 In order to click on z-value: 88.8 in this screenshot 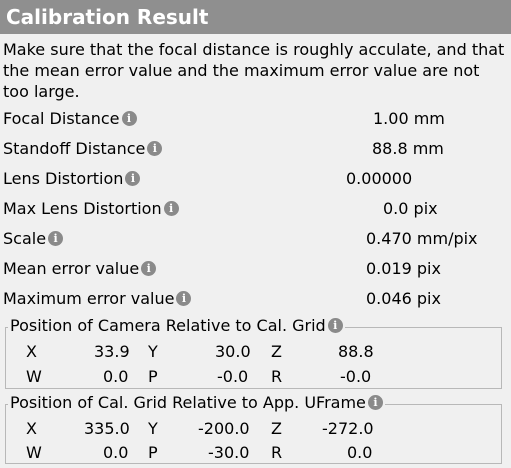, I will do `click(356, 351)`.